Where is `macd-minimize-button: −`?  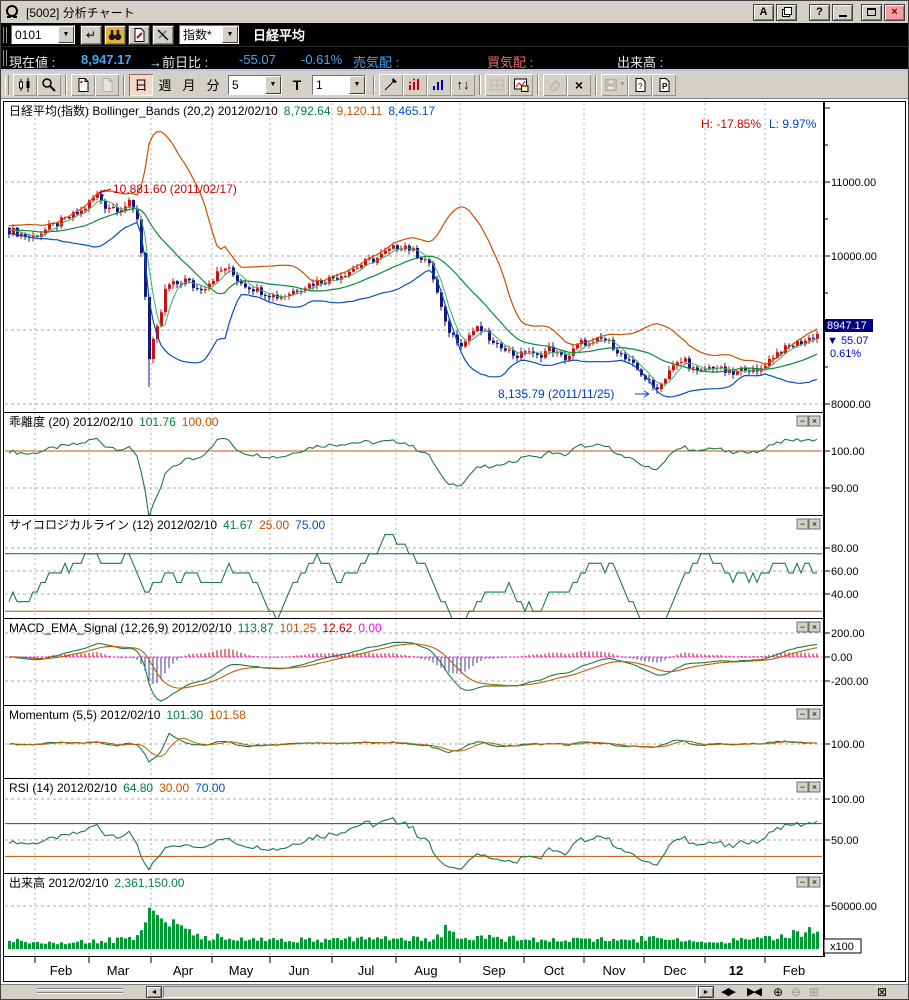
macd-minimize-button: − is located at coordinates (802, 627).